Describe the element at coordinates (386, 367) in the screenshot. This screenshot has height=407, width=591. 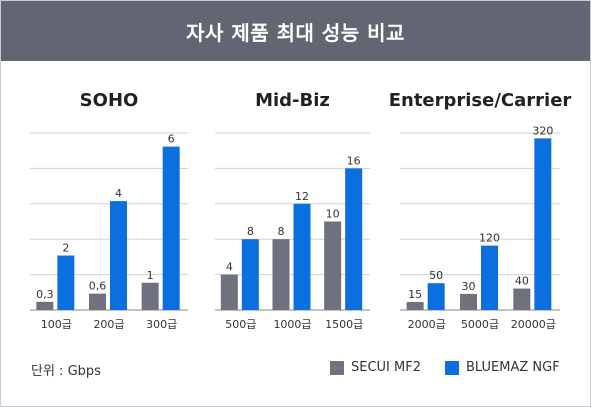
I see `legend-label-secui: SECUI MF2` at that location.